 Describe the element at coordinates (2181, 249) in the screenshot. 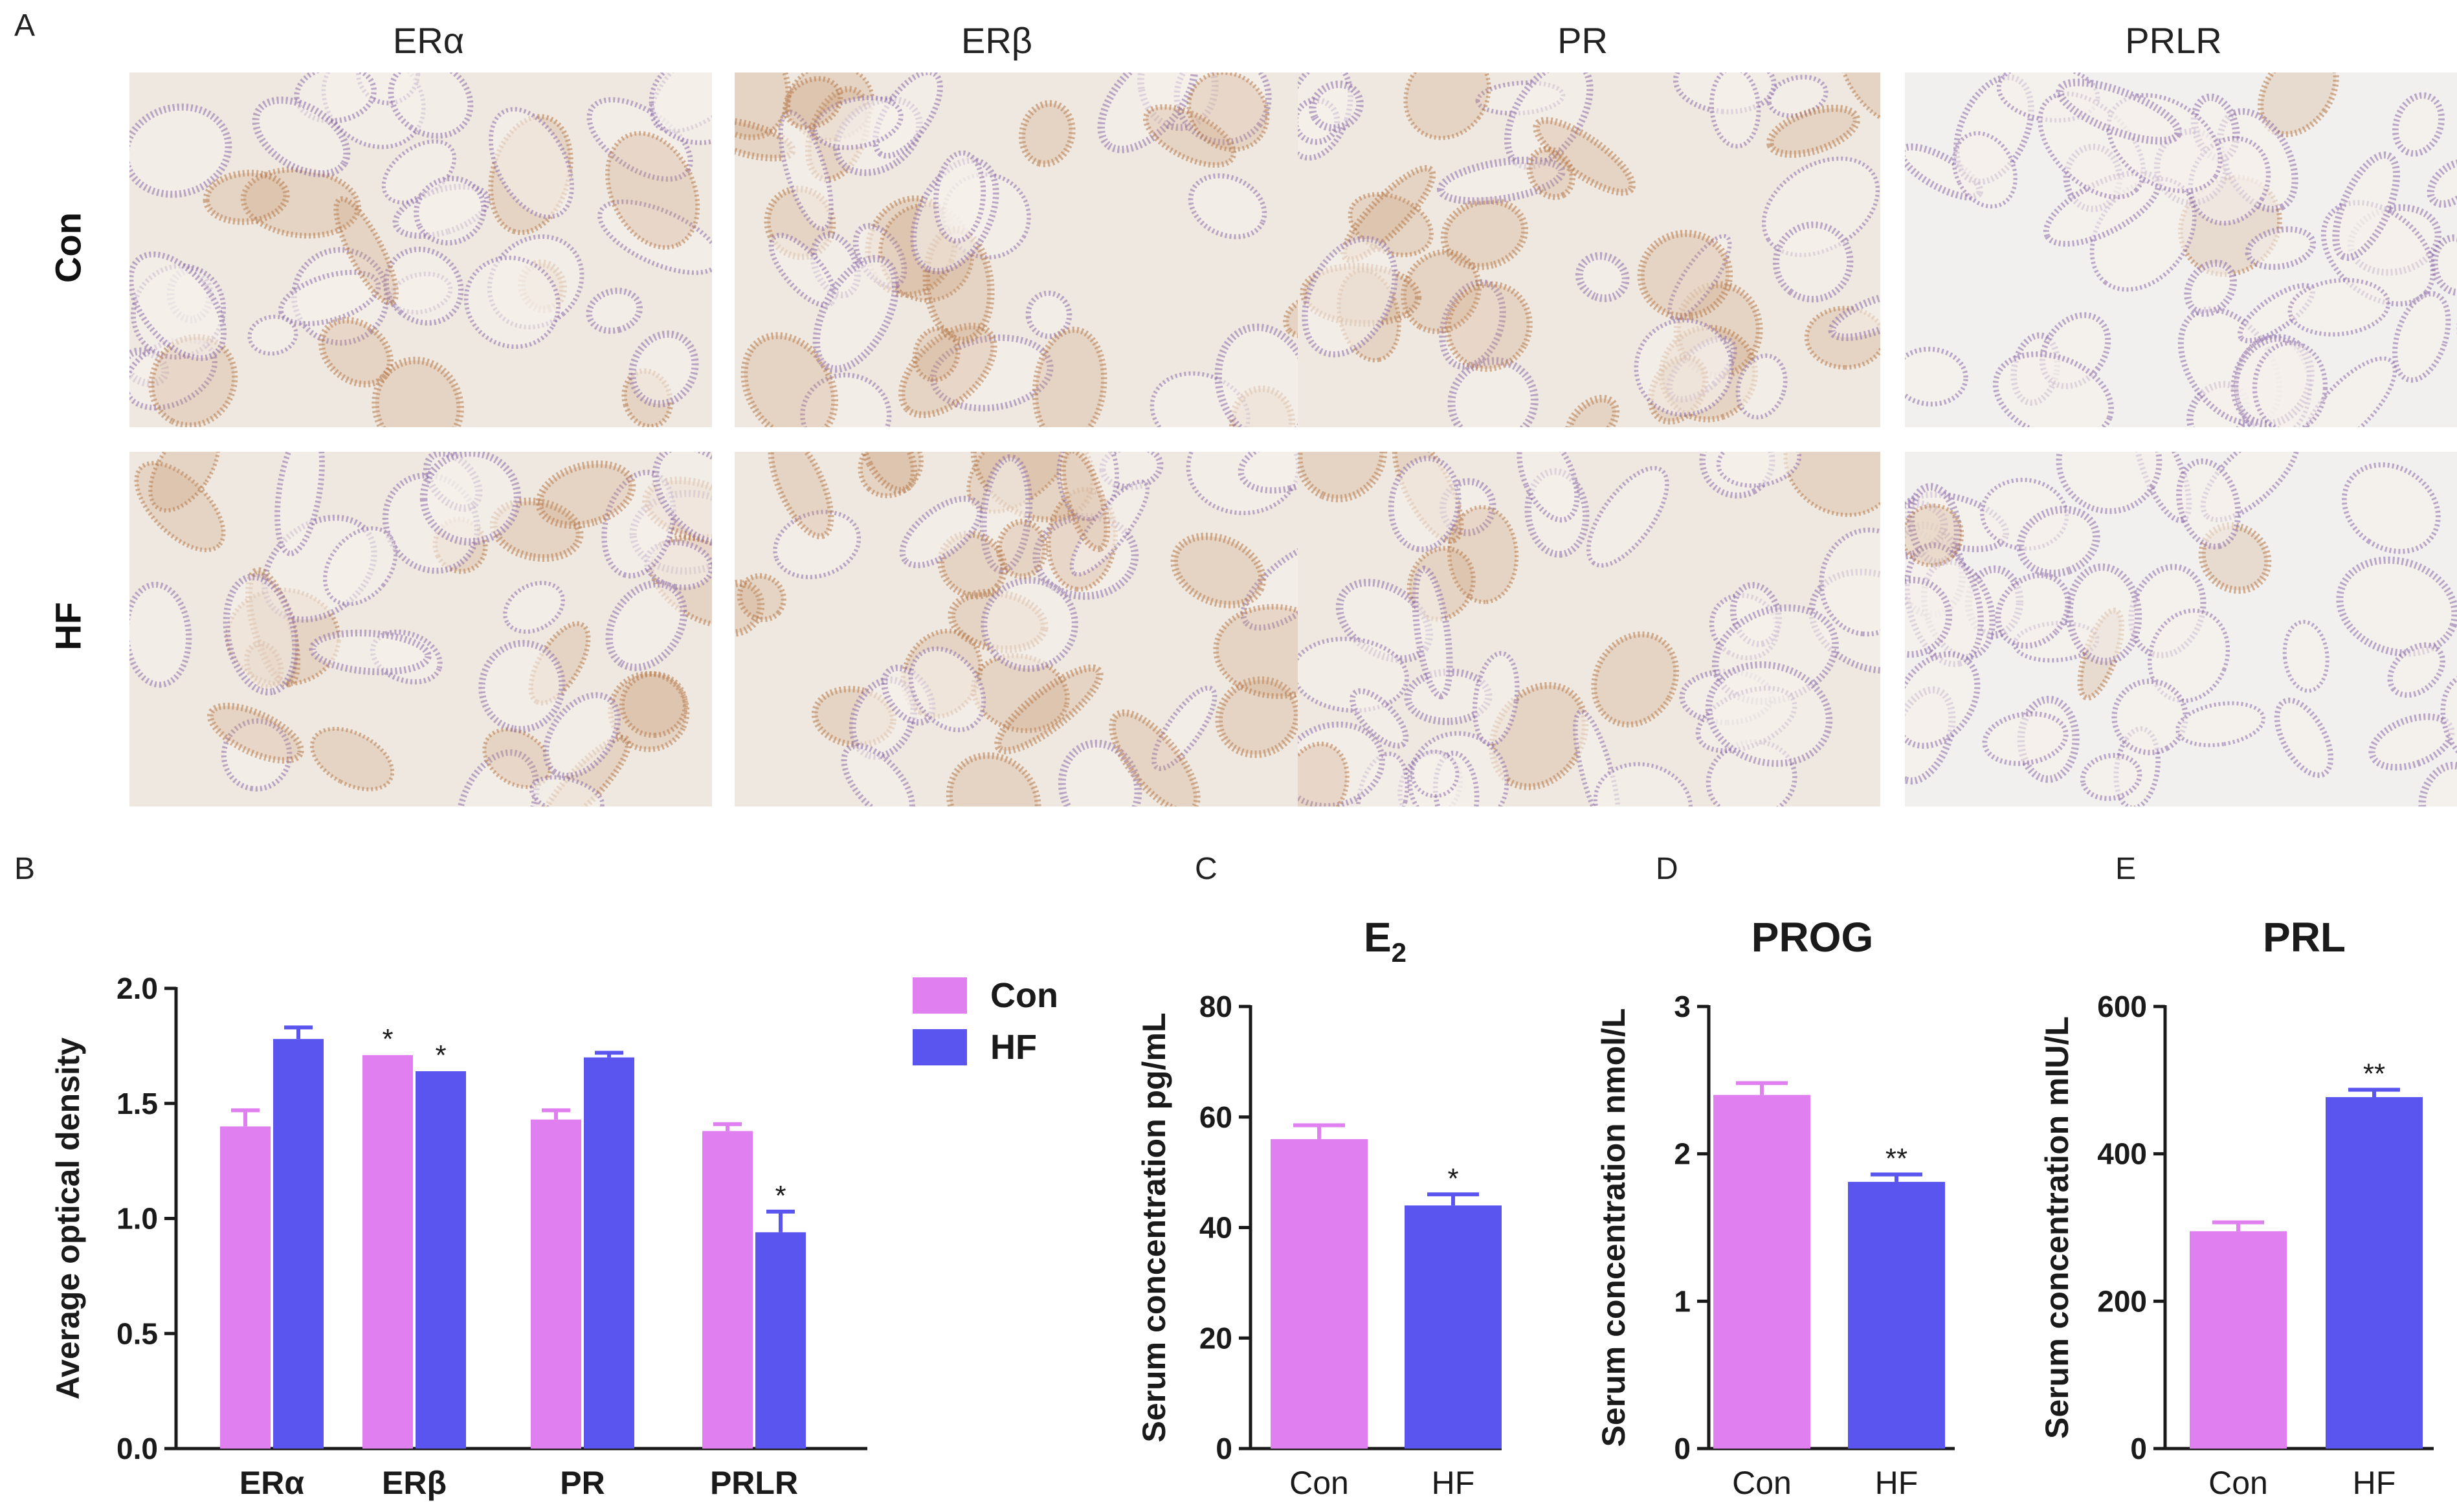

I see `micrograph-con-prlr` at that location.